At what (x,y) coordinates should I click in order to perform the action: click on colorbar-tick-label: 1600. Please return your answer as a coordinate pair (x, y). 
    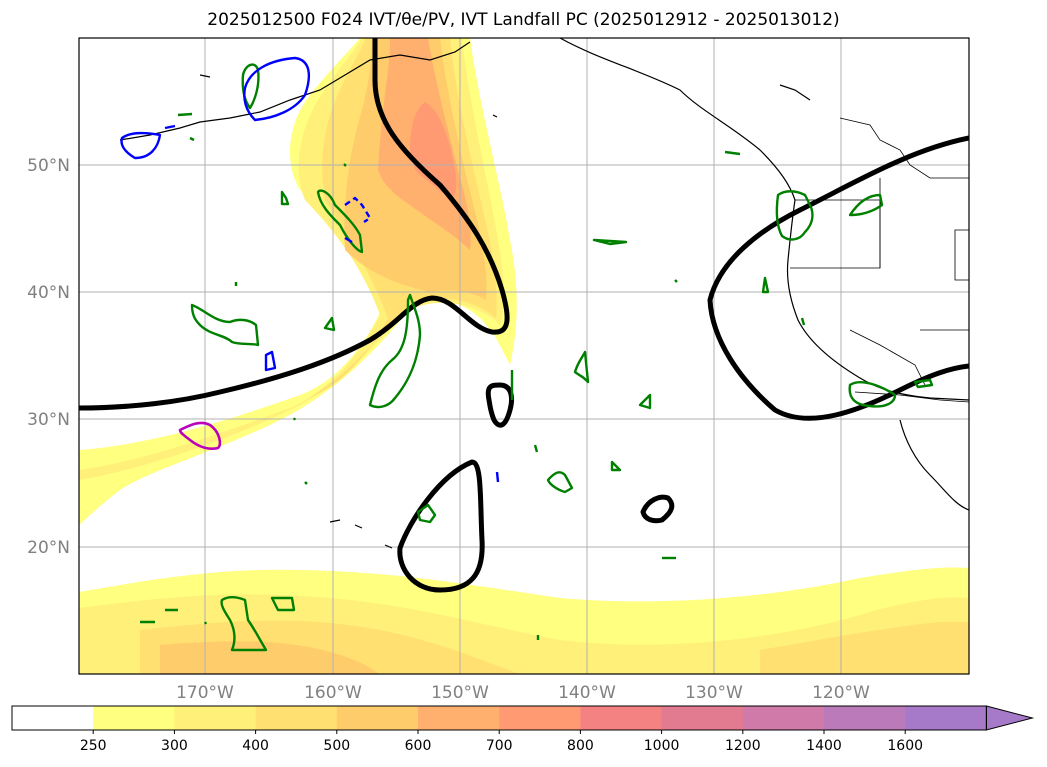
    Looking at the image, I should click on (905, 746).